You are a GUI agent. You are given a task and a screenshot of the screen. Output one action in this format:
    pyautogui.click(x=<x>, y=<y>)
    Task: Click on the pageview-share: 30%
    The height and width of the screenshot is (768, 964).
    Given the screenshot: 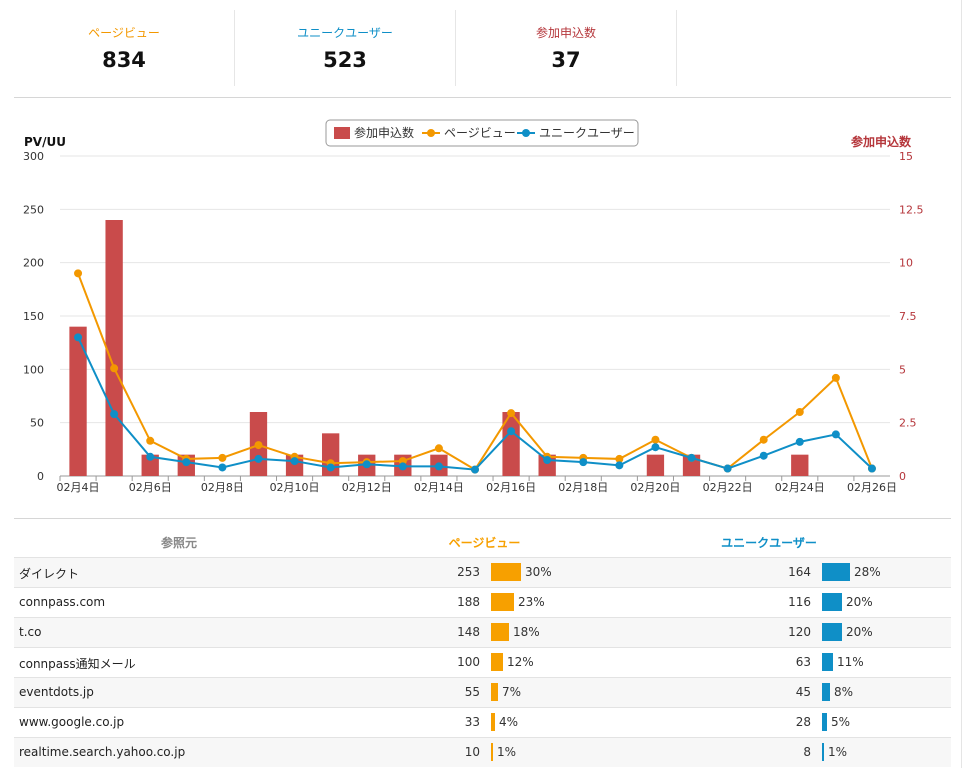 What is the action you would take?
    pyautogui.click(x=538, y=572)
    